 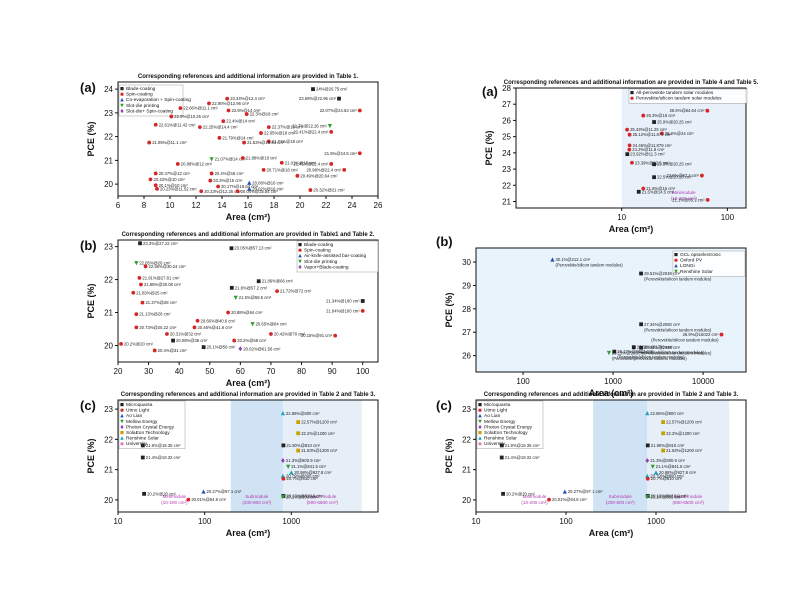 What do you see at coordinates (319, 175) in the screenshot?
I see `data-label: 20.49%@20.64 cm²` at bounding box center [319, 175].